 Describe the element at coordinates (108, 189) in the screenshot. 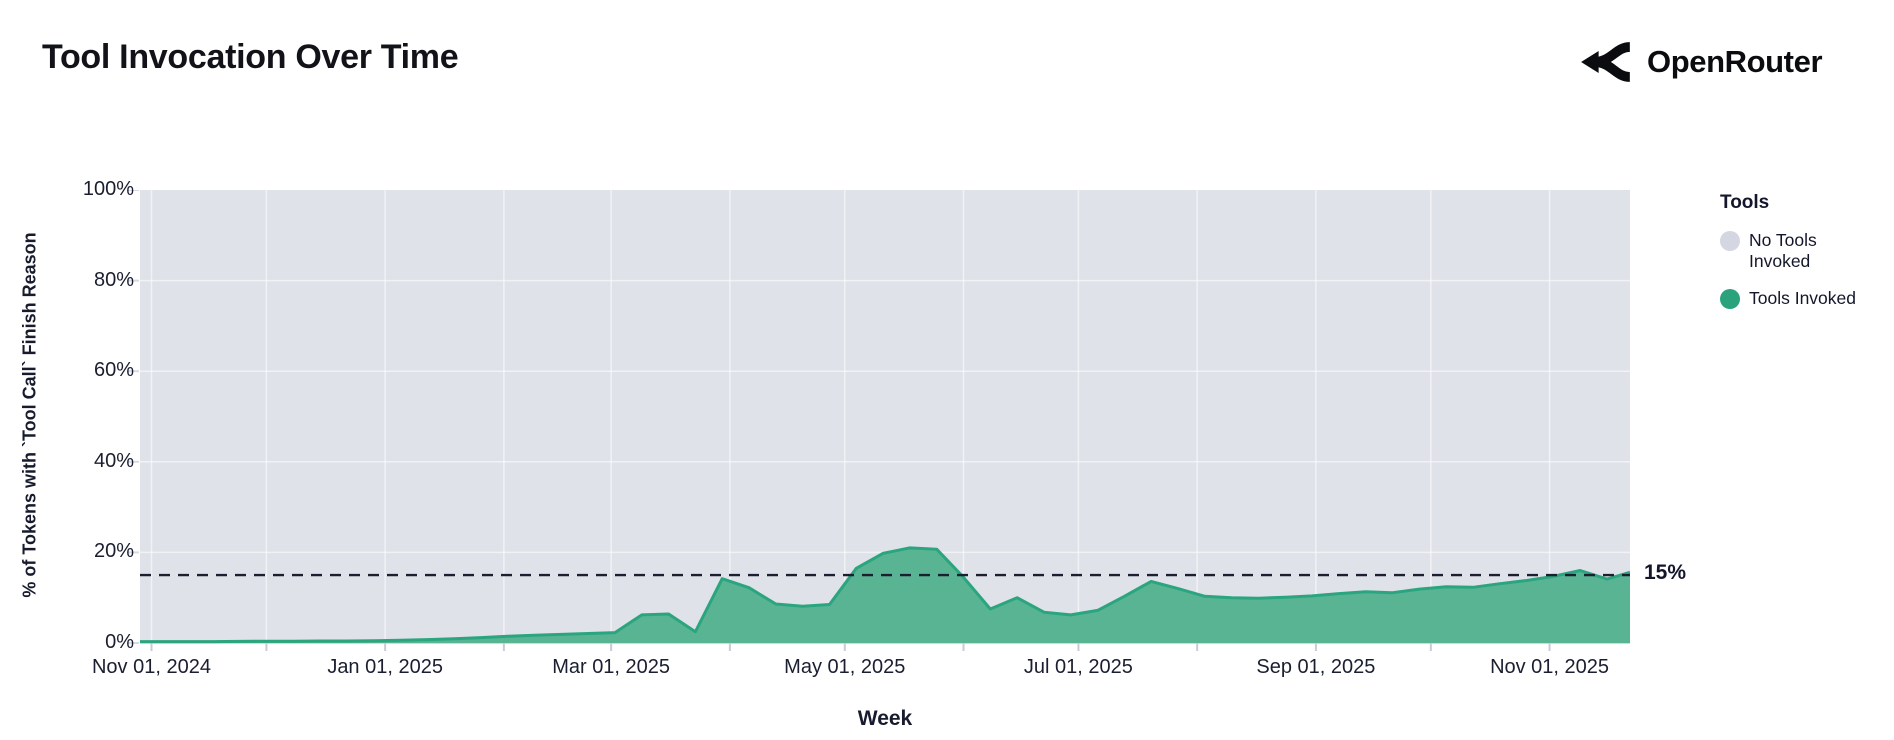

I see `y-tick-label: 100%` at that location.